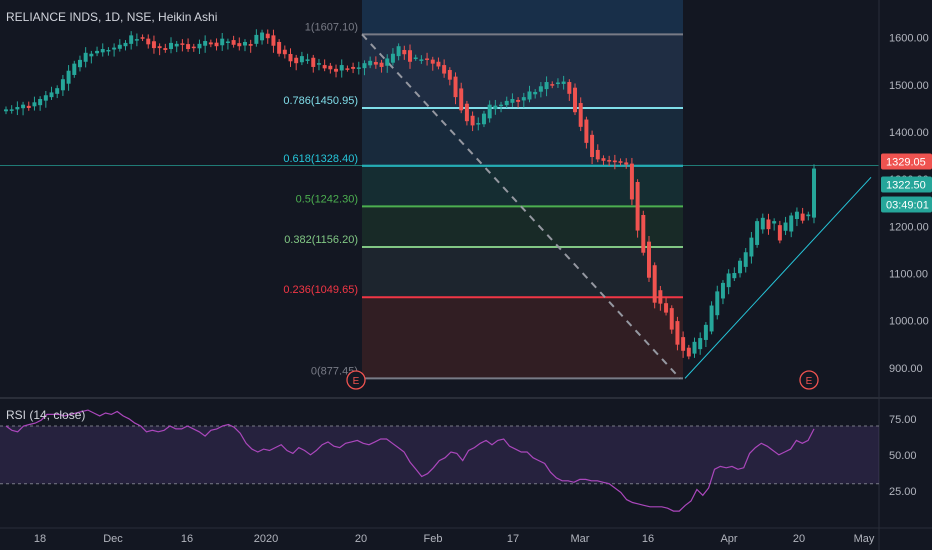  I want to click on rsi-tick-label: 50.00, so click(903, 456).